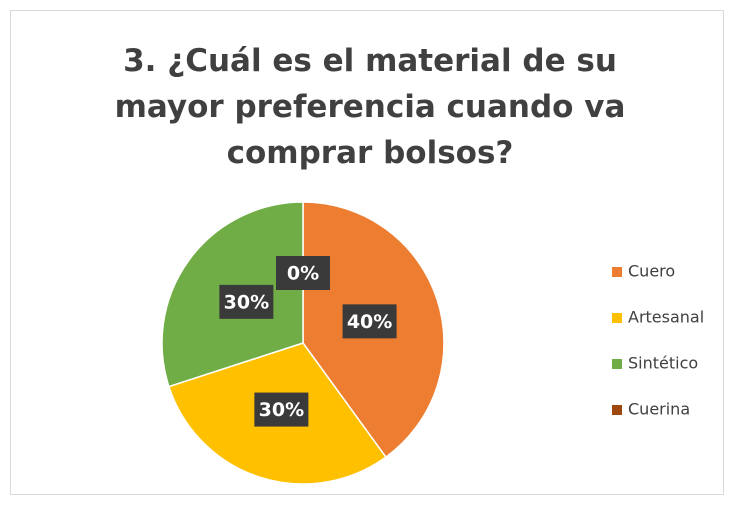 The image size is (734, 505). Describe the element at coordinates (663, 363) in the screenshot. I see `legend-label: Sintético` at that location.